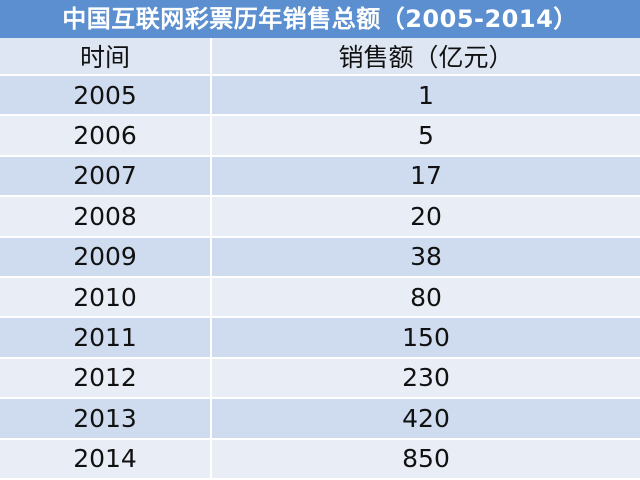 This screenshot has width=640, height=480. What do you see at coordinates (425, 96) in the screenshot?
I see `sales-cell: 1` at bounding box center [425, 96].